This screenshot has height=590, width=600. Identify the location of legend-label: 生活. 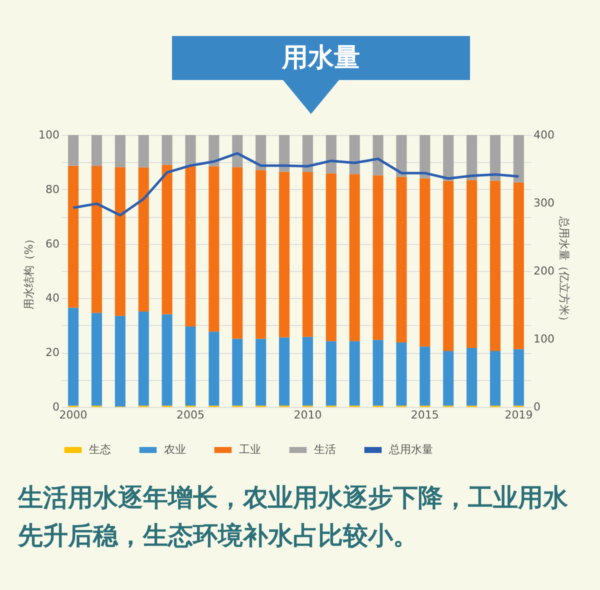
(325, 449).